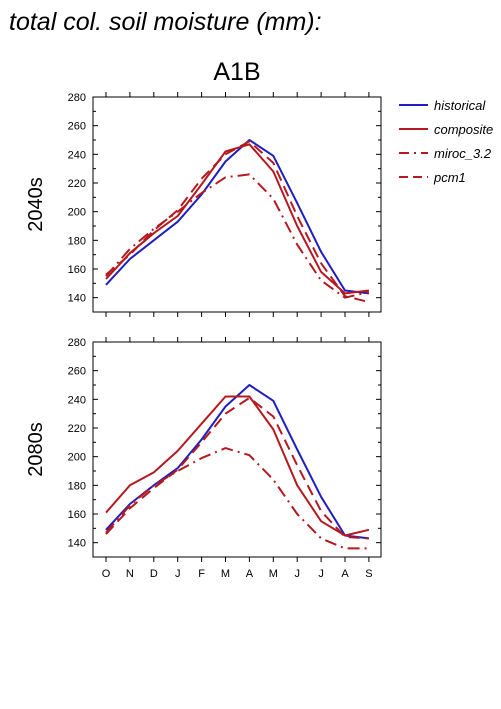  I want to click on x-tick-label: N, so click(130, 574).